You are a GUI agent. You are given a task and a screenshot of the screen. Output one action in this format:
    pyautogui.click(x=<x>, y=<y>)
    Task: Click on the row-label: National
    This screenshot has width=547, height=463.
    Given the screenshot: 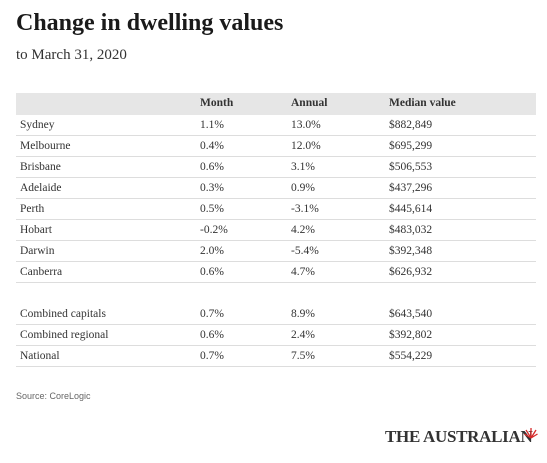 What is the action you would take?
    pyautogui.click(x=40, y=356)
    